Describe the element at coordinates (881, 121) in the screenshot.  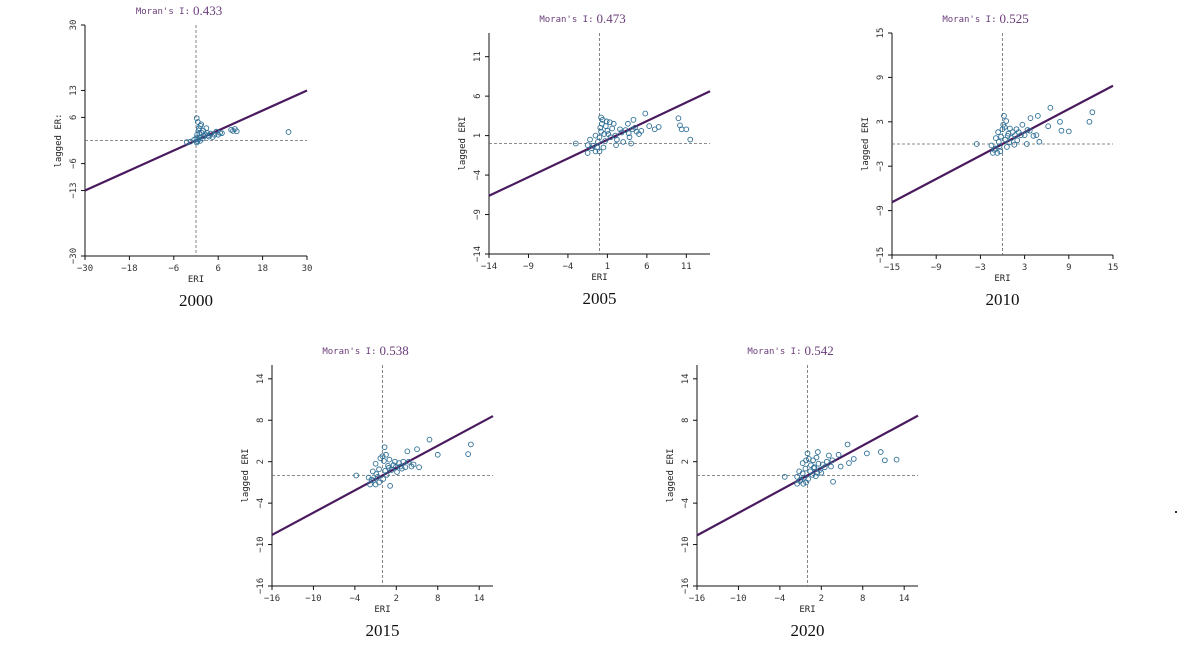
I see `y-tick-label: 3` at that location.